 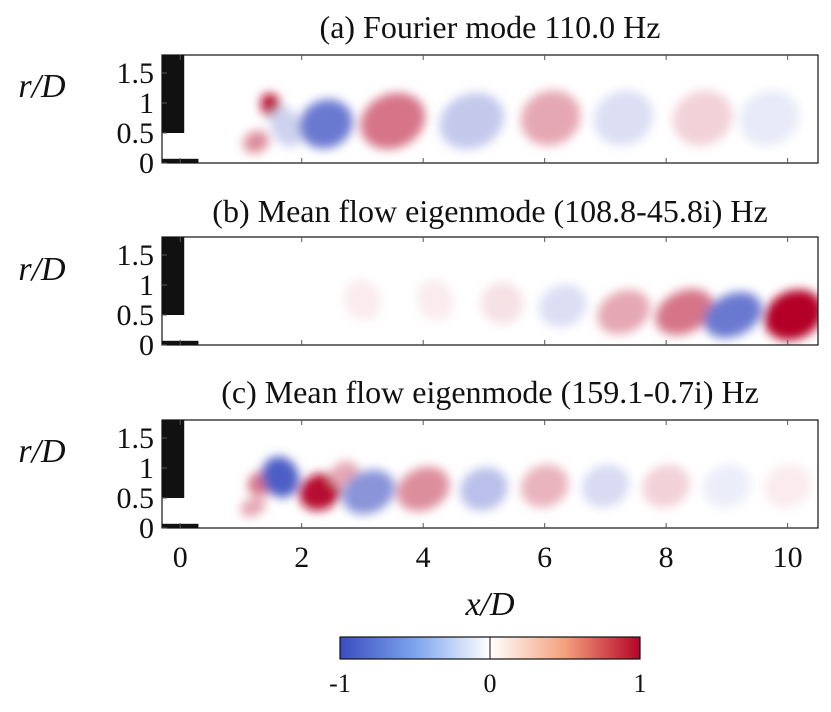 I want to click on panel-b-title: (b) Mean flow eigenmode (108.8-45.8i) Hz, so click(x=489, y=211).